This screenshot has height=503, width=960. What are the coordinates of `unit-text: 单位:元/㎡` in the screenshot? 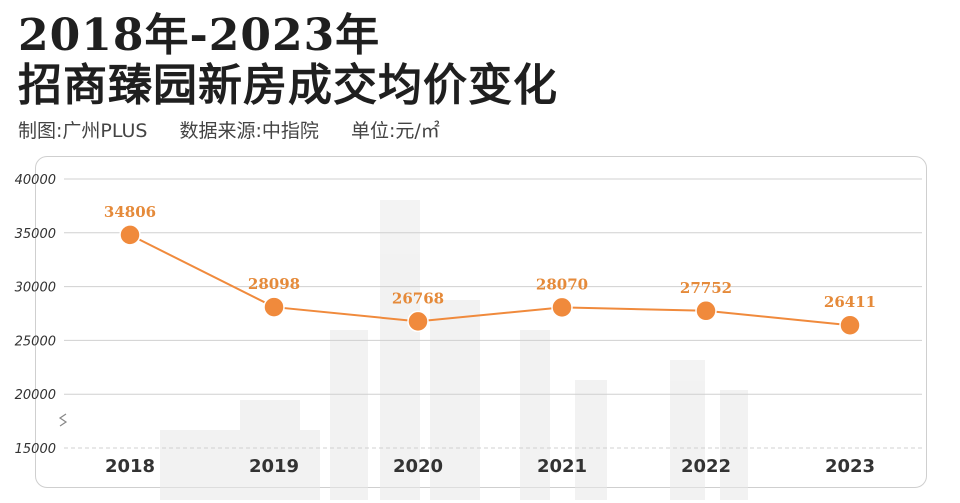 It's located at (395, 131).